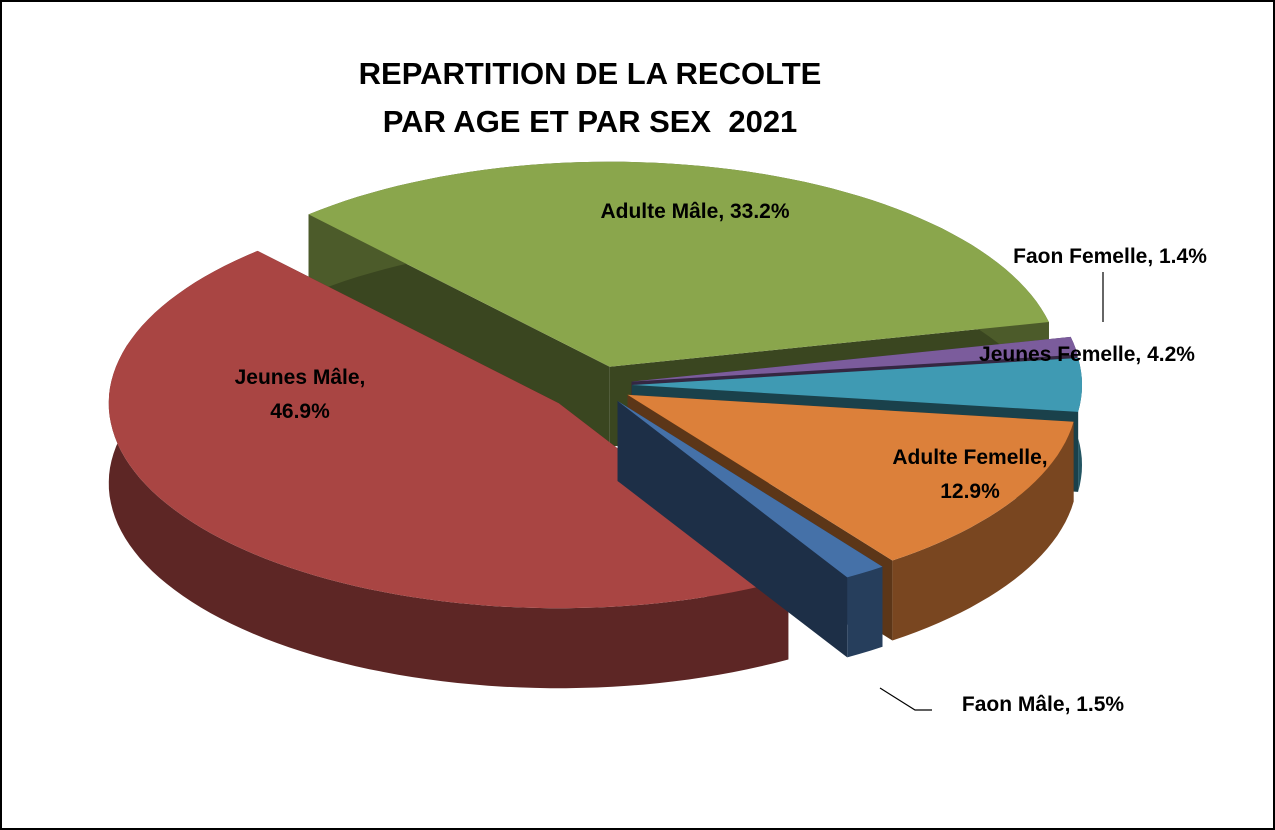 The image size is (1275, 830). I want to click on data-label: Adulte Femelle, 12.9%, so click(970, 474).